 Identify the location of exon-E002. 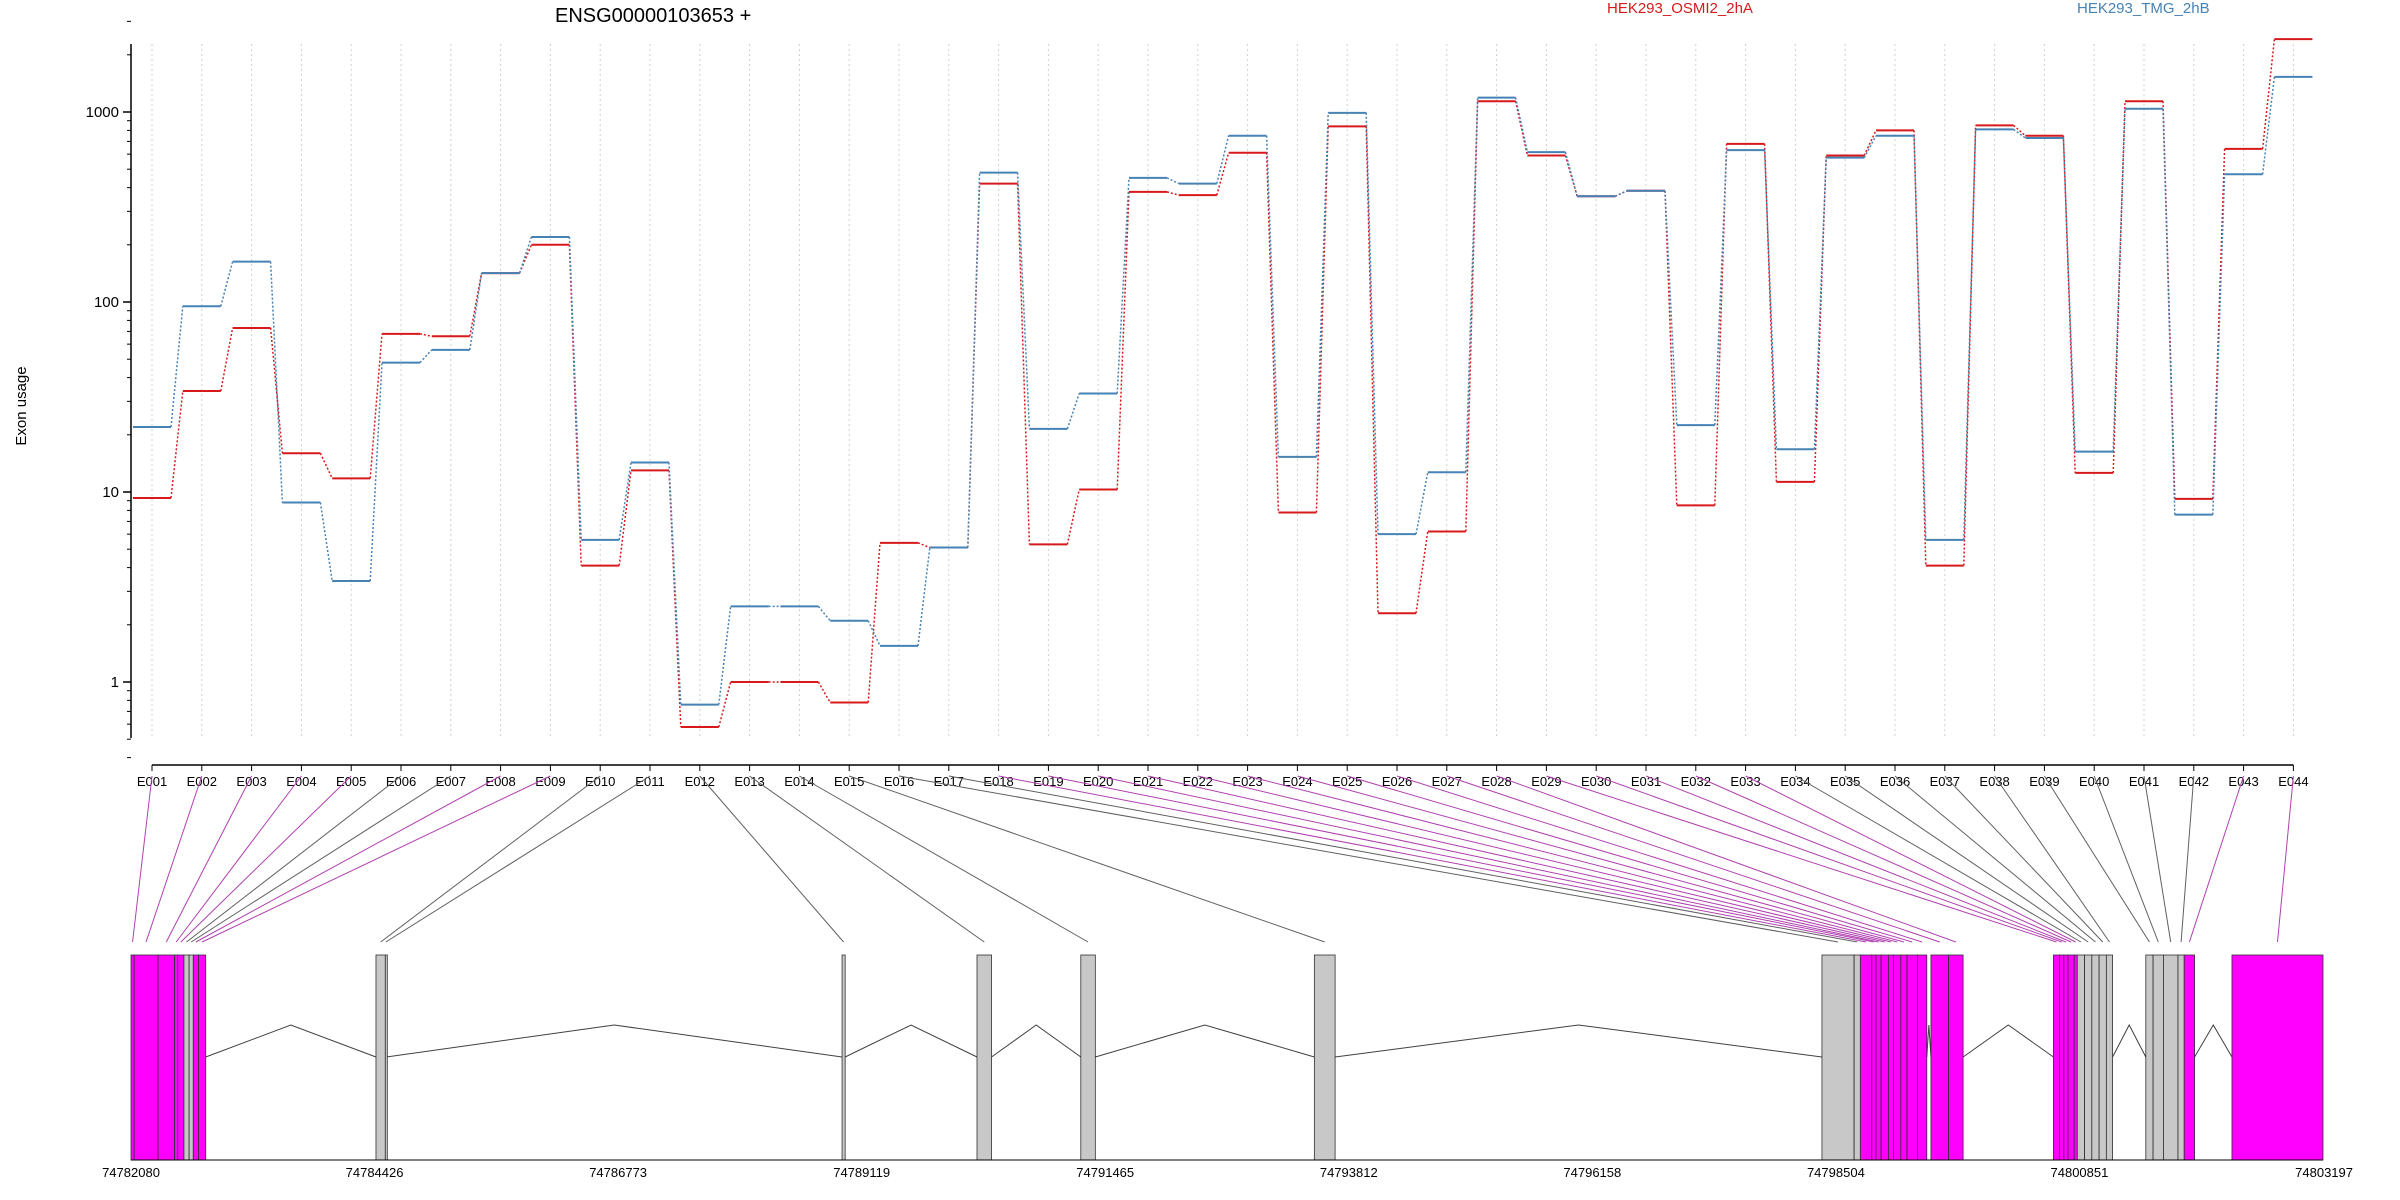
(146, 1057).